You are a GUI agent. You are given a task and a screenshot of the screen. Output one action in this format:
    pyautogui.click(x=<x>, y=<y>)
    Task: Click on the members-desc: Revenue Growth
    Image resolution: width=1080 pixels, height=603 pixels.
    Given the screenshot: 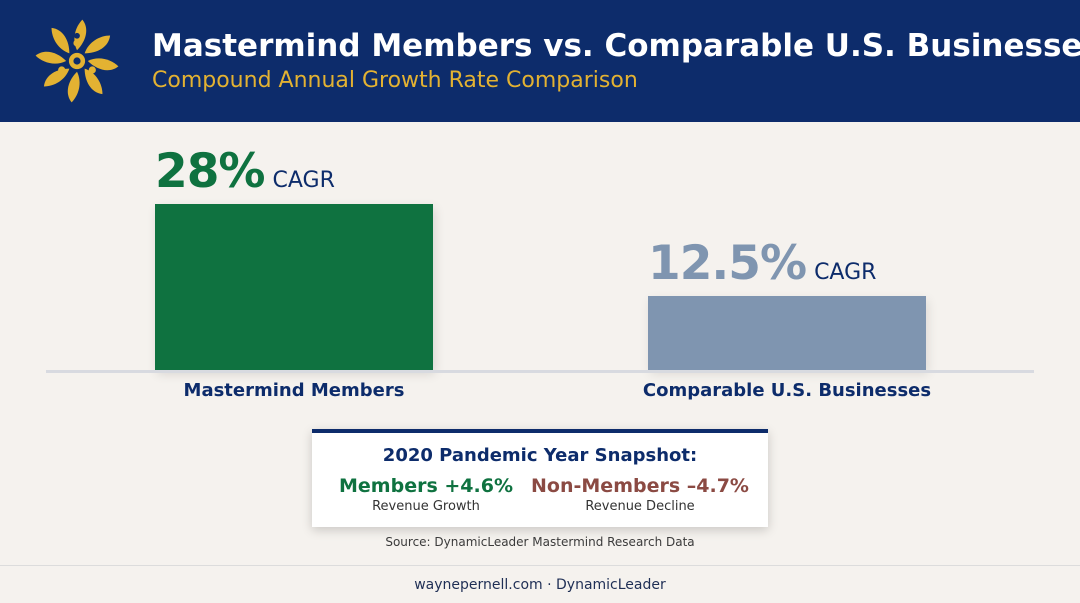 What is the action you would take?
    pyautogui.click(x=426, y=506)
    